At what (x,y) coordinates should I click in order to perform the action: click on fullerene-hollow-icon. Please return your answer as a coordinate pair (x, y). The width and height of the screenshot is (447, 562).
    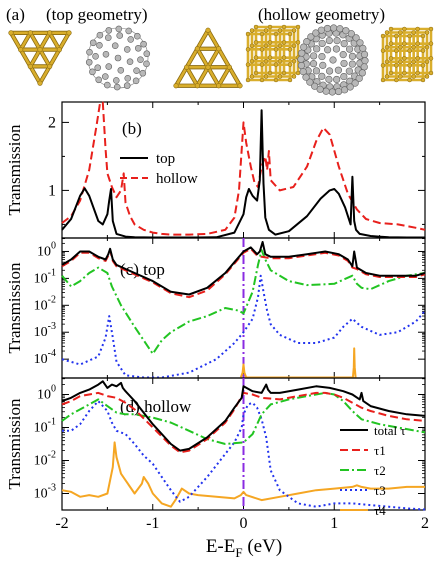
    Looking at the image, I should click on (333, 60).